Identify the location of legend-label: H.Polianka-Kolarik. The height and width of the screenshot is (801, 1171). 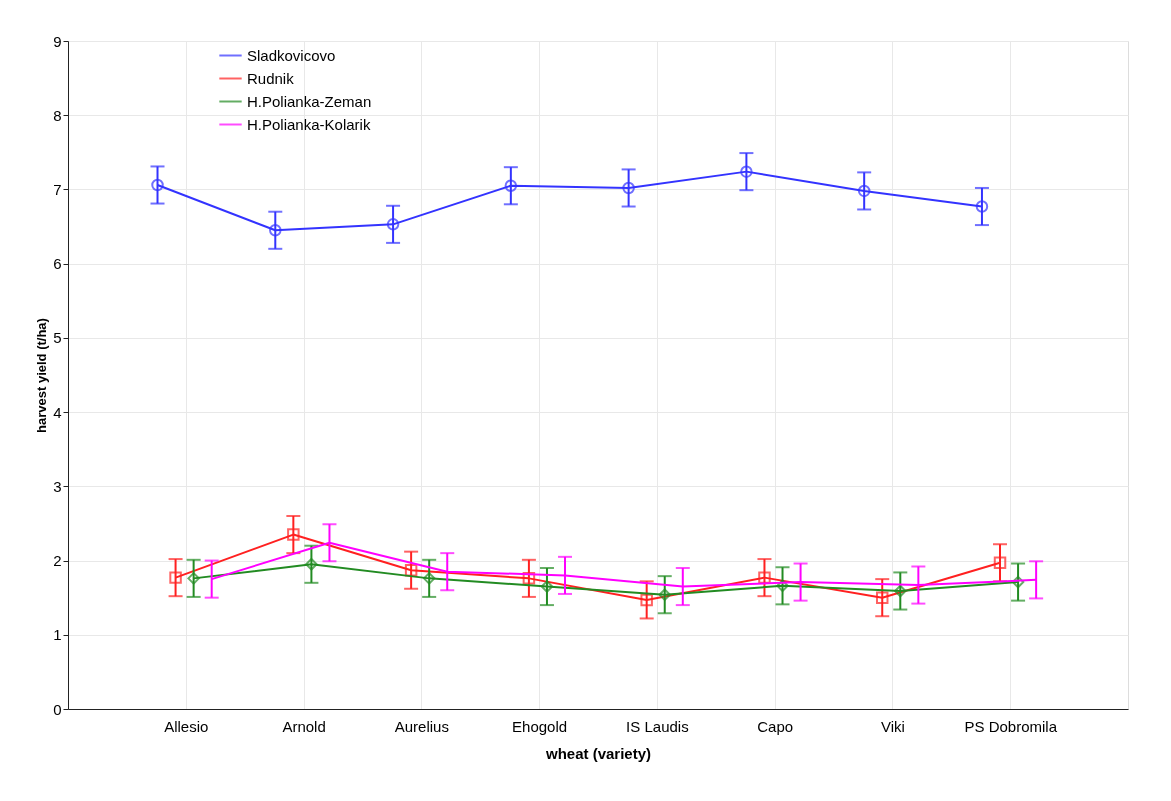
(309, 124).